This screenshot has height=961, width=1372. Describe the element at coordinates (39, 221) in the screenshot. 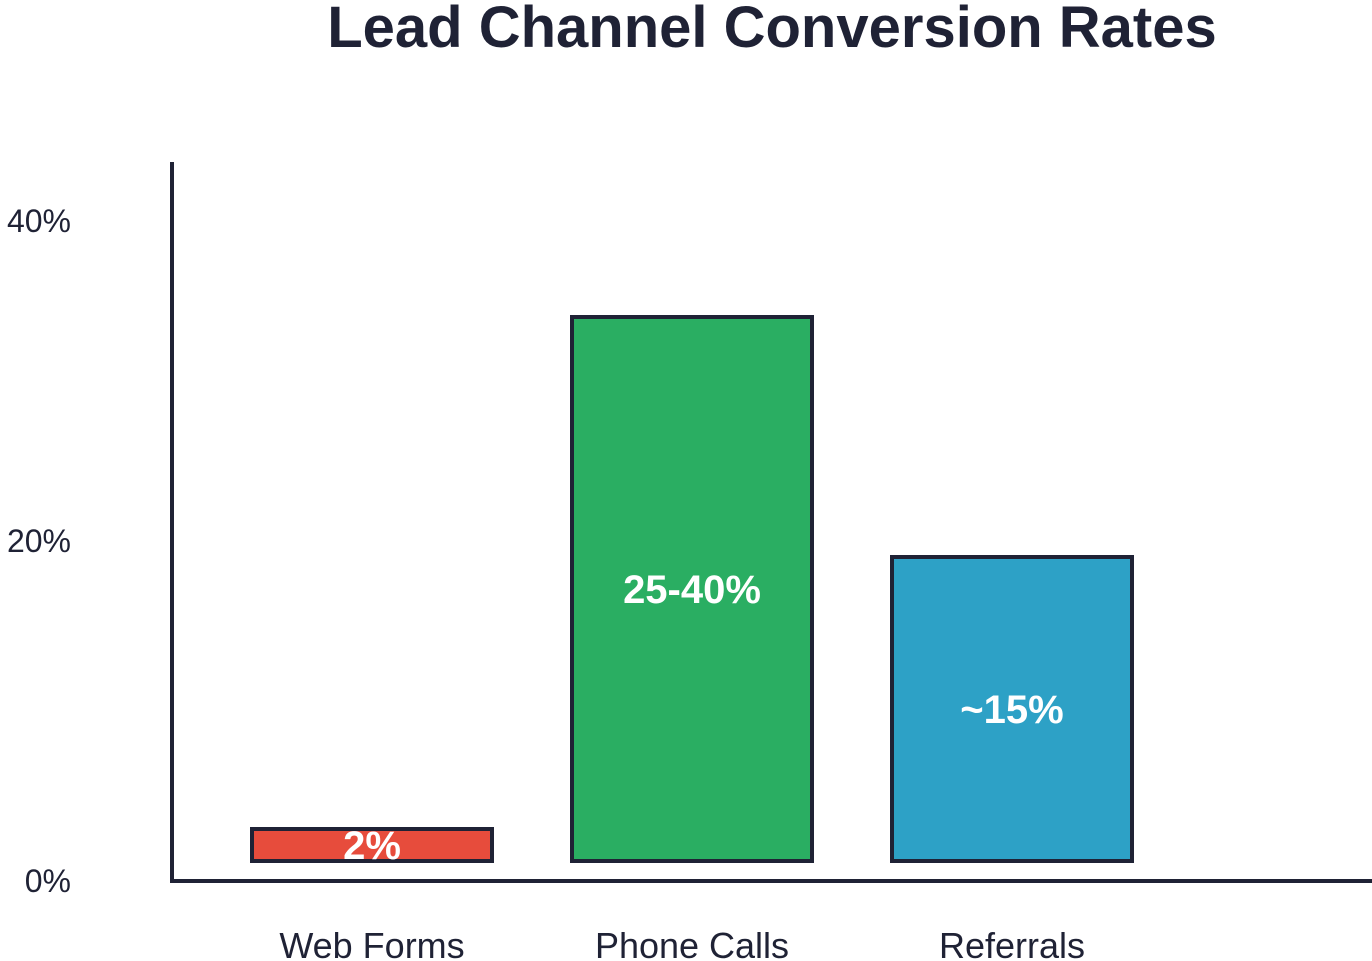

I see `y-tick-label: 40%` at that location.